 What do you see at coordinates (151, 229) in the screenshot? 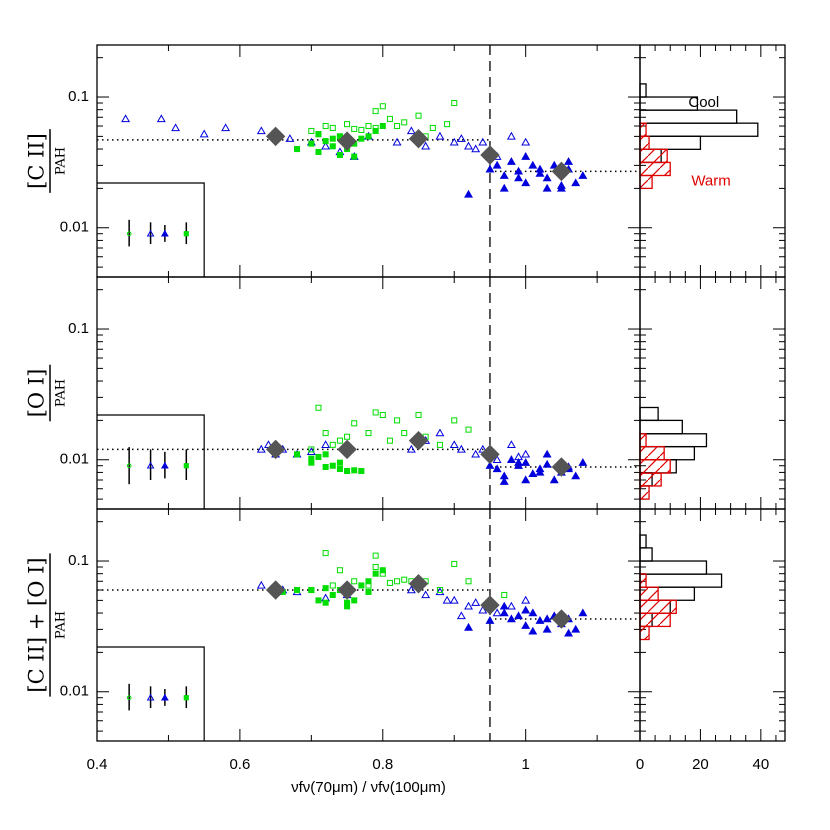
I see `inset-box` at bounding box center [151, 229].